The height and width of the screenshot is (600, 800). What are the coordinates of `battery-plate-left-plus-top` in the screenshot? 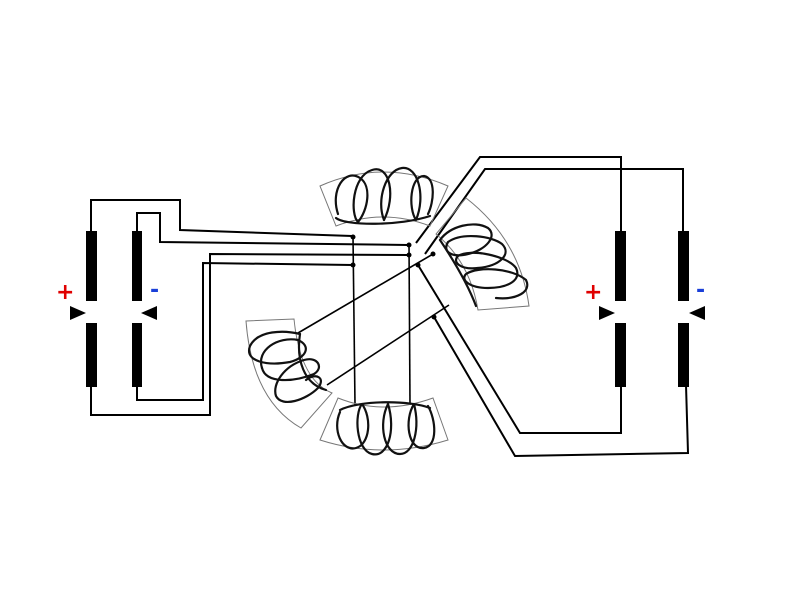 It's located at (91, 266).